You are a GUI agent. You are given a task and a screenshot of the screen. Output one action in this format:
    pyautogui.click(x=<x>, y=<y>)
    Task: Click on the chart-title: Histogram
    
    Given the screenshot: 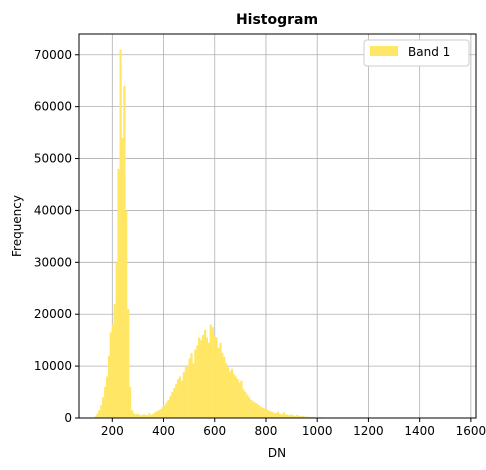 What is the action you would take?
    pyautogui.click(x=277, y=20)
    